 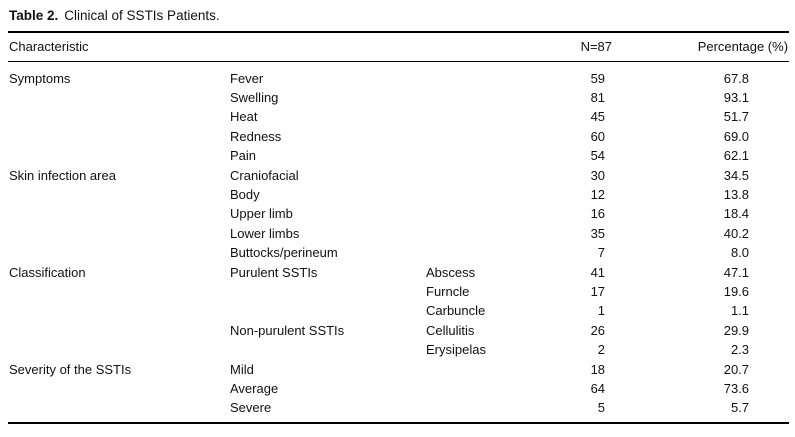 I want to click on n-cell: 17, so click(x=598, y=291).